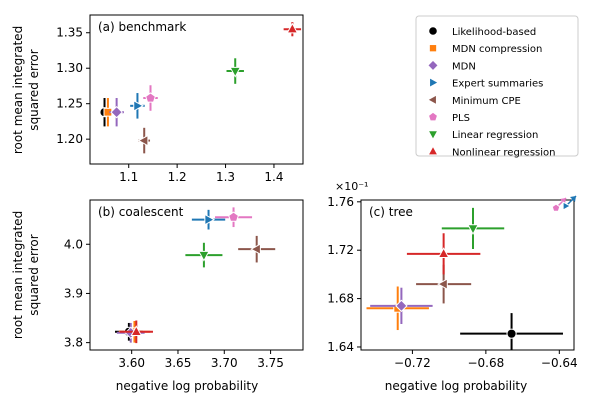 This screenshot has height=405, width=600. I want to click on y-tick-label-benchmark: 1.35, so click(69, 33).